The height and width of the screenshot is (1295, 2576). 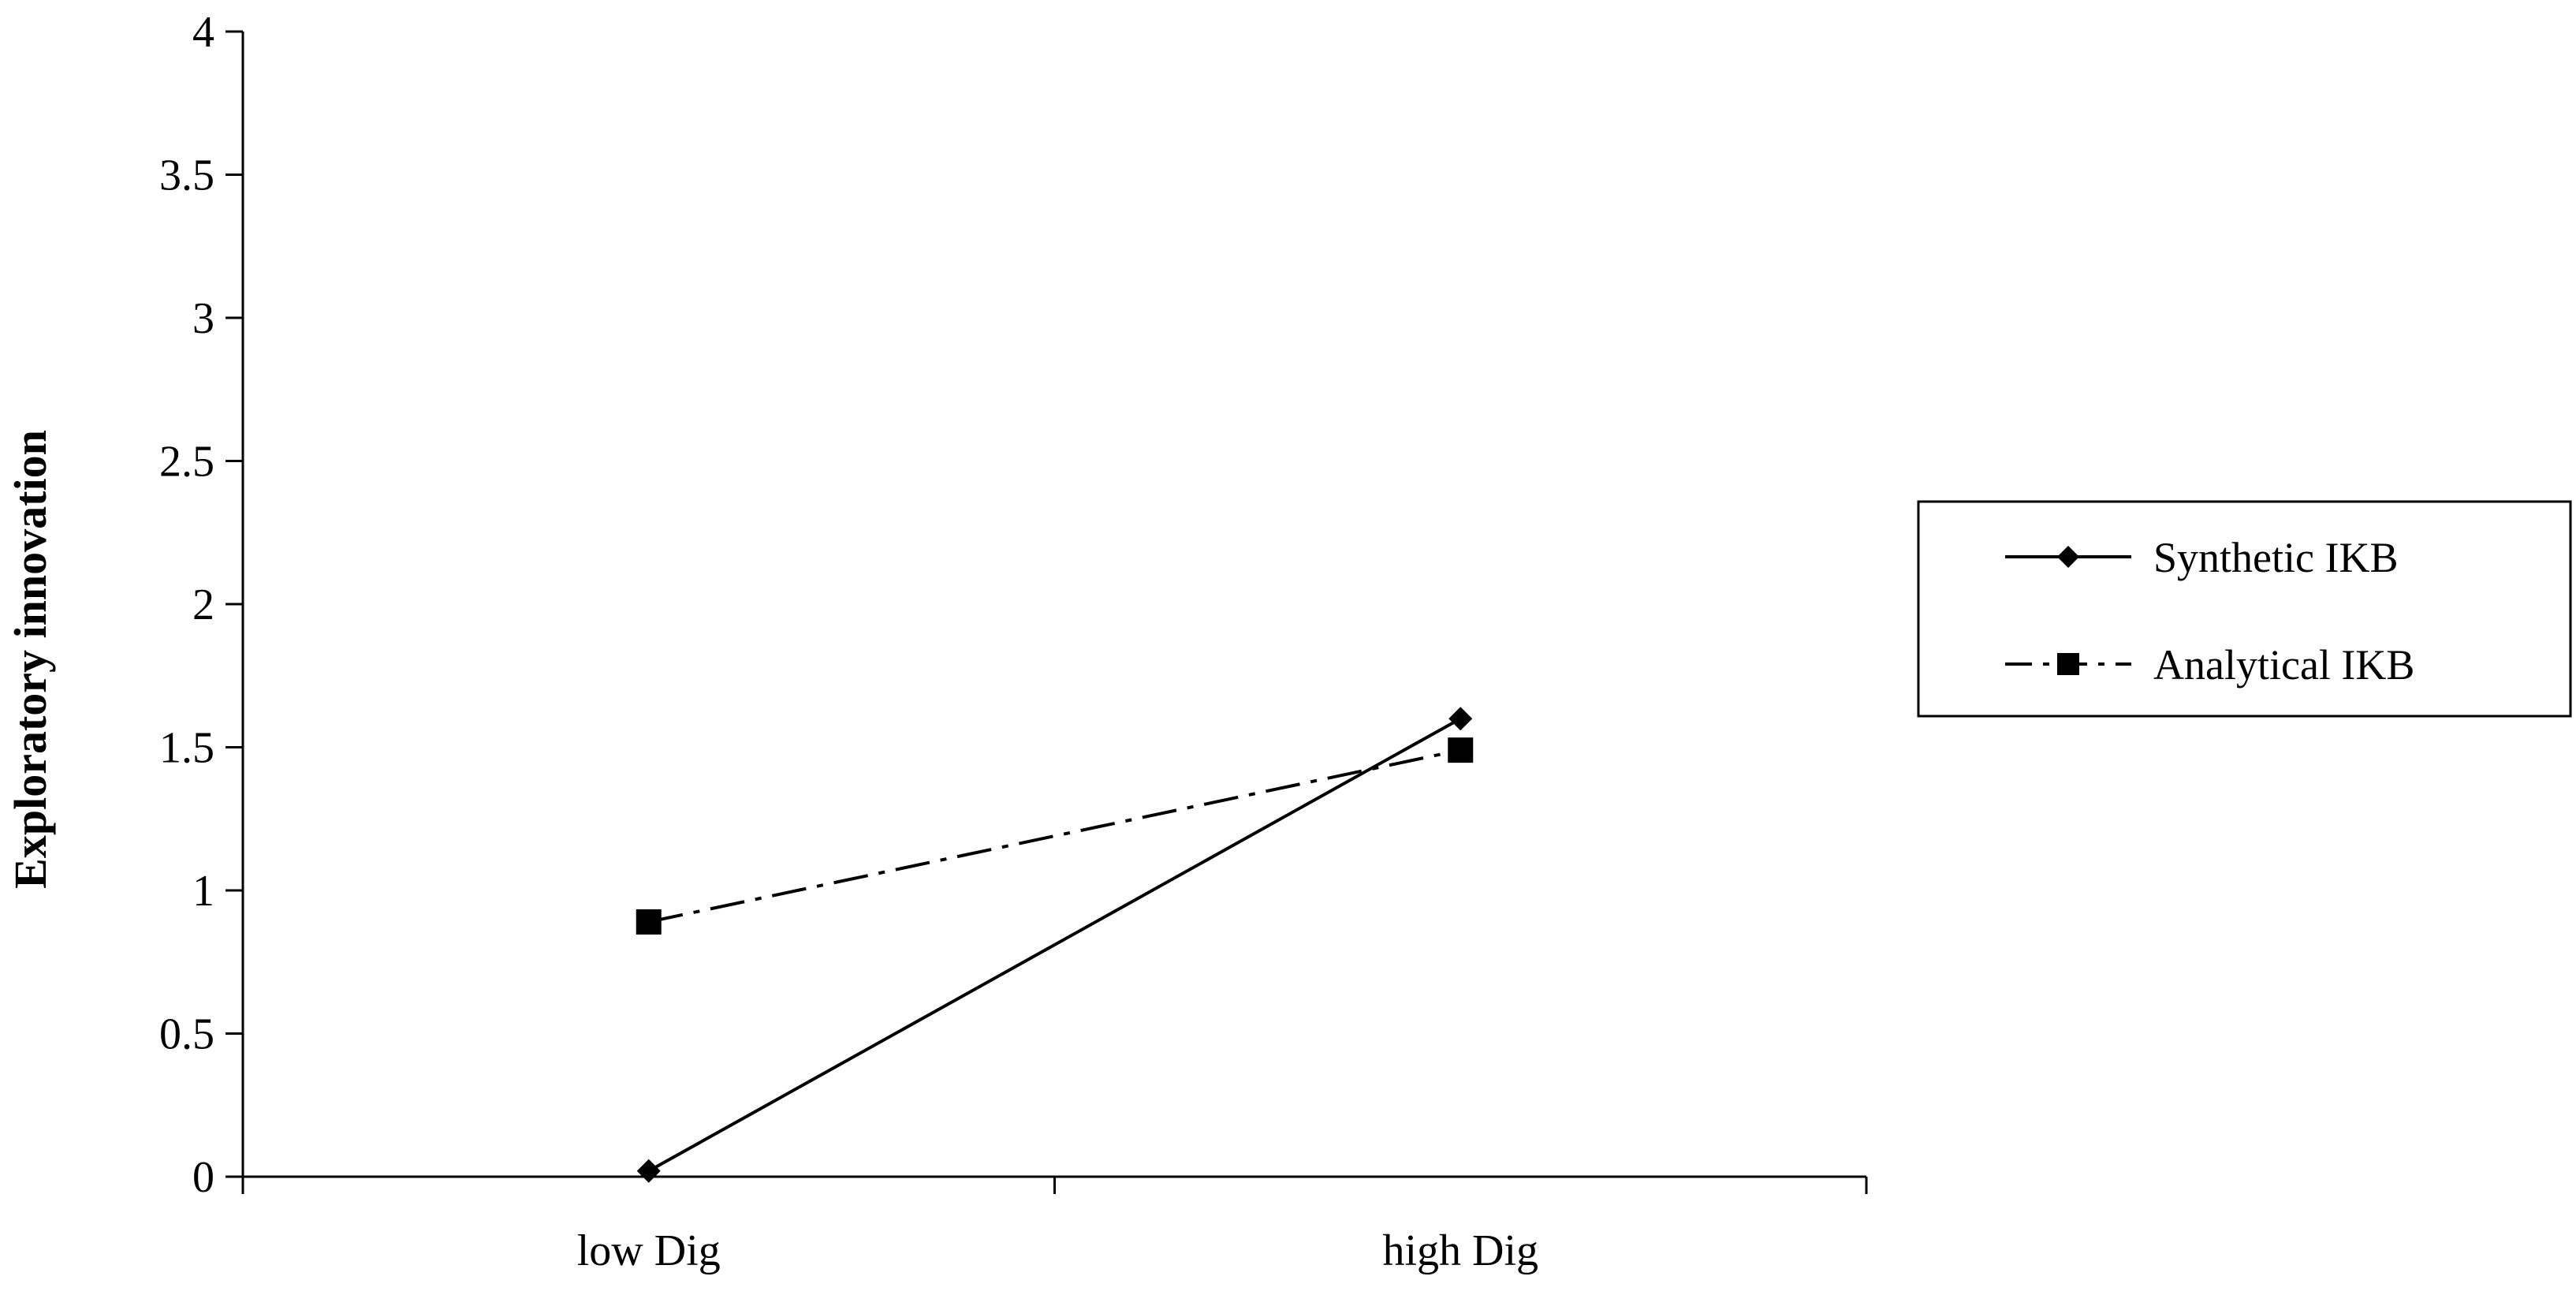 What do you see at coordinates (2276, 557) in the screenshot?
I see `legend-label-1: Synthetic IKB` at bounding box center [2276, 557].